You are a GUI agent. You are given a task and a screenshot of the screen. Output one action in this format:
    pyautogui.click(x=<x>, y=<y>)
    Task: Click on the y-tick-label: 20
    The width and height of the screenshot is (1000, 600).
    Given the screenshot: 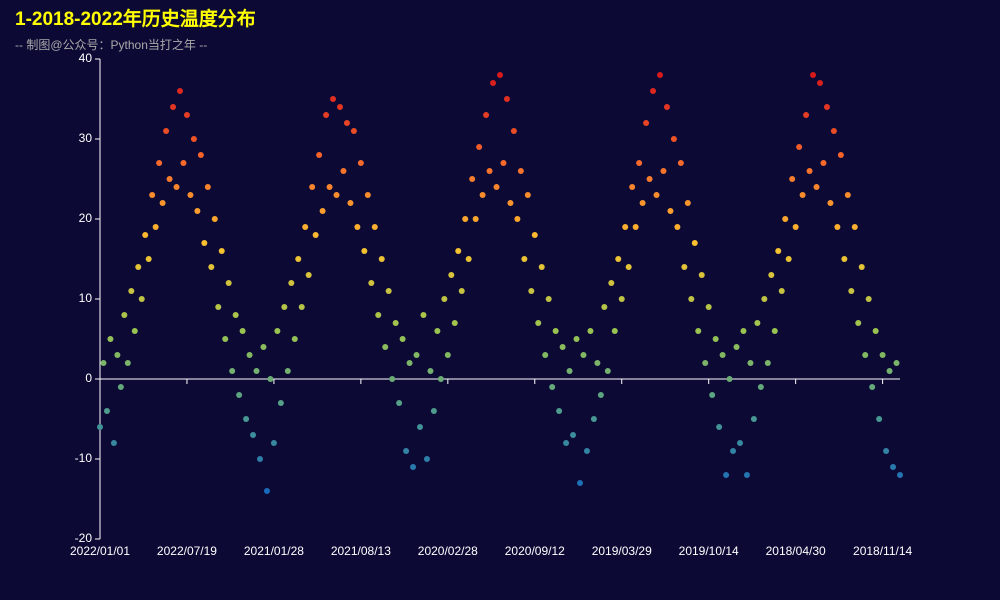 What is the action you would take?
    pyautogui.click(x=86, y=218)
    